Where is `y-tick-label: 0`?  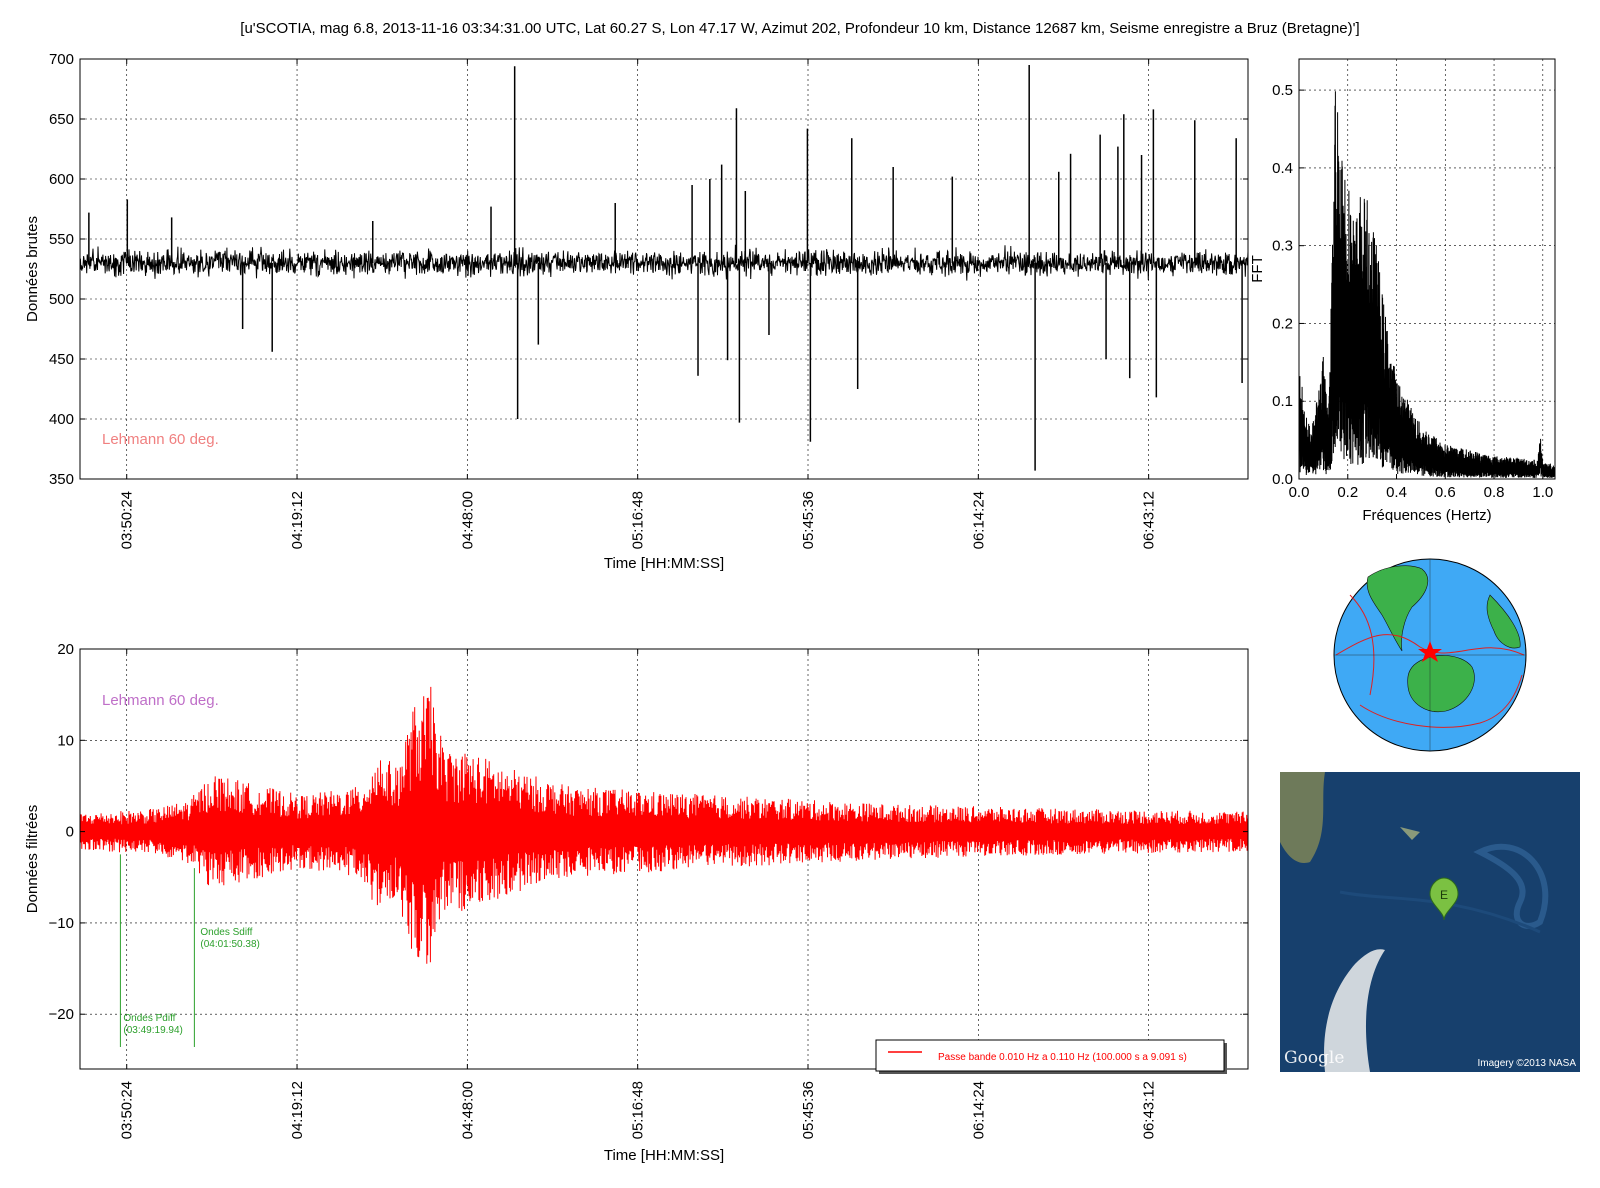
y-tick-label: 0 is located at coordinates (70, 832).